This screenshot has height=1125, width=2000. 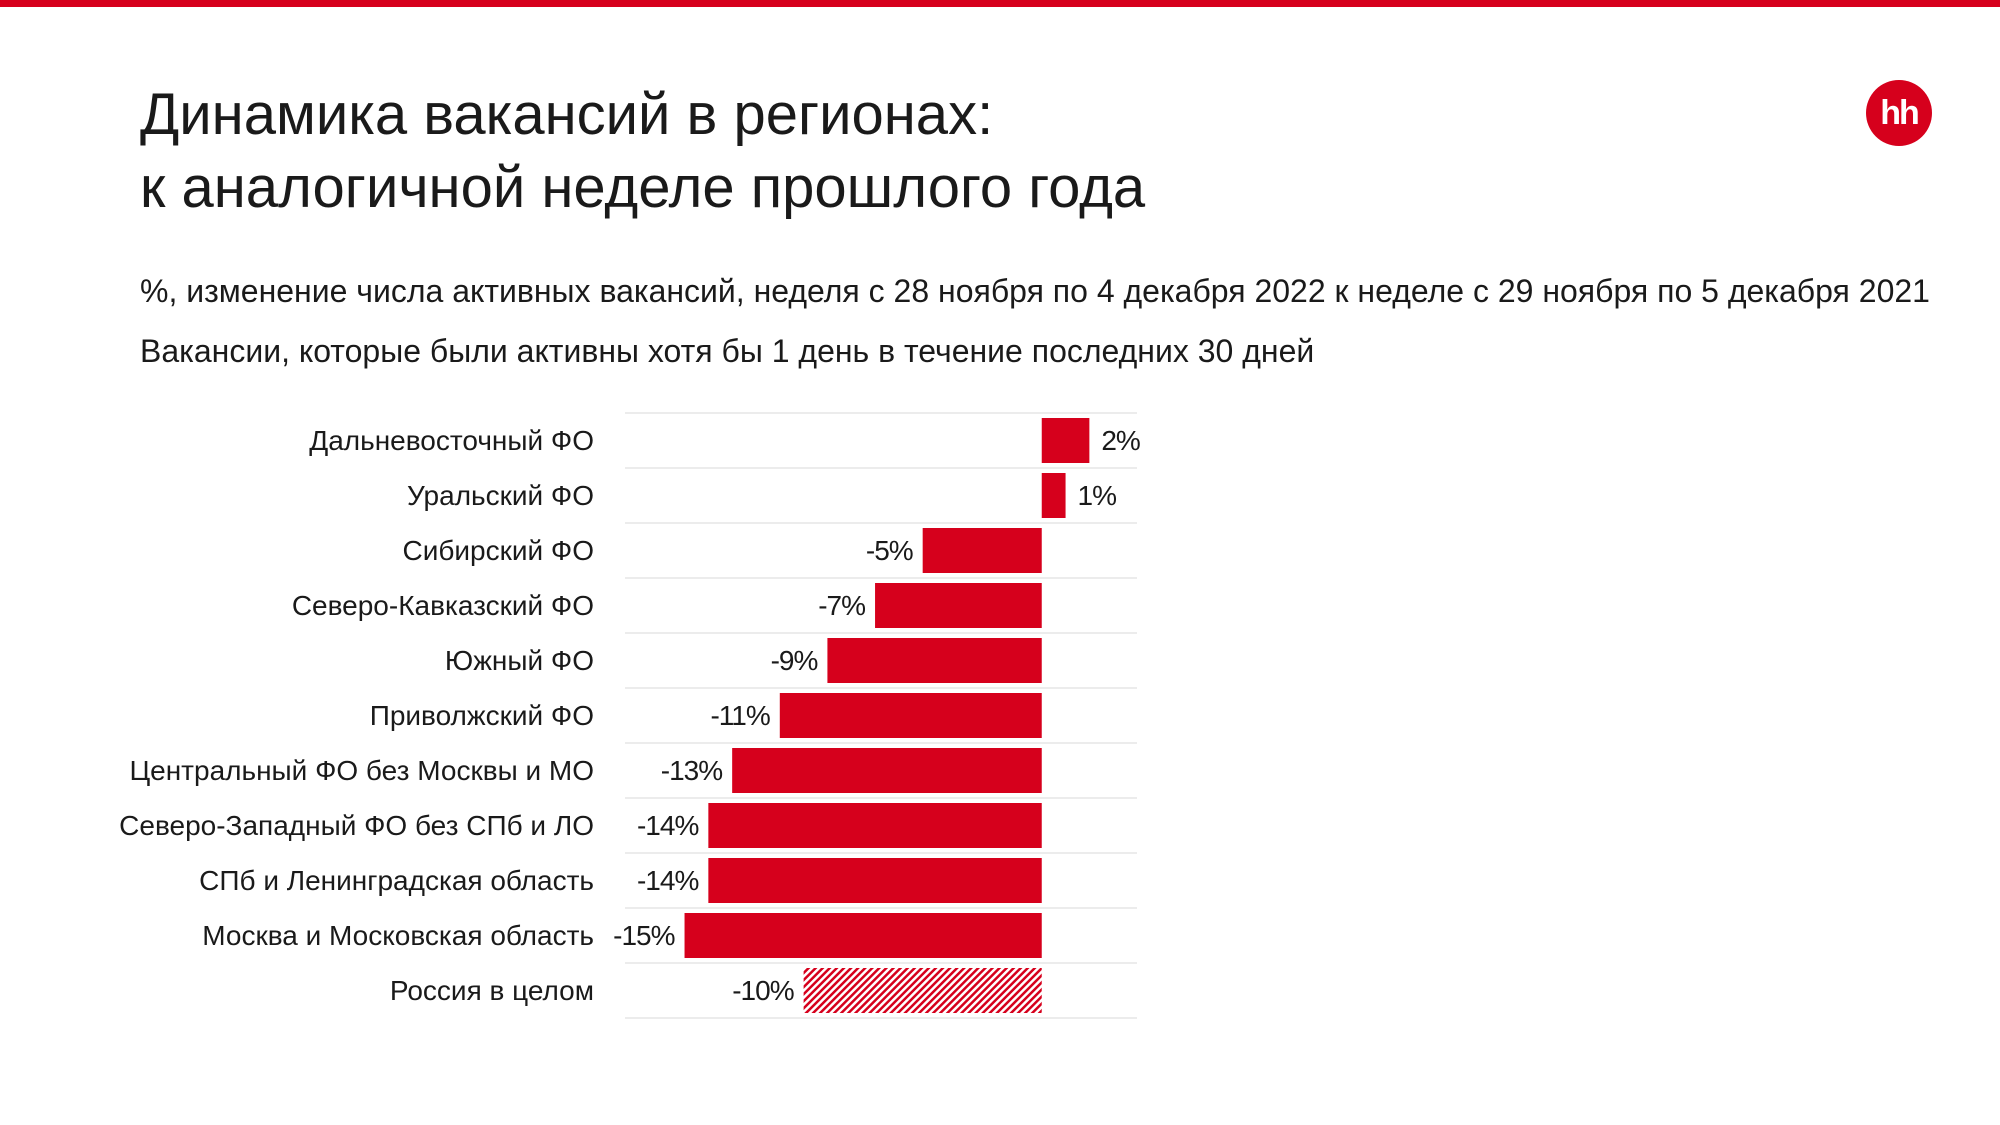 What do you see at coordinates (762, 990) in the screenshot?
I see `value-label: -10%` at bounding box center [762, 990].